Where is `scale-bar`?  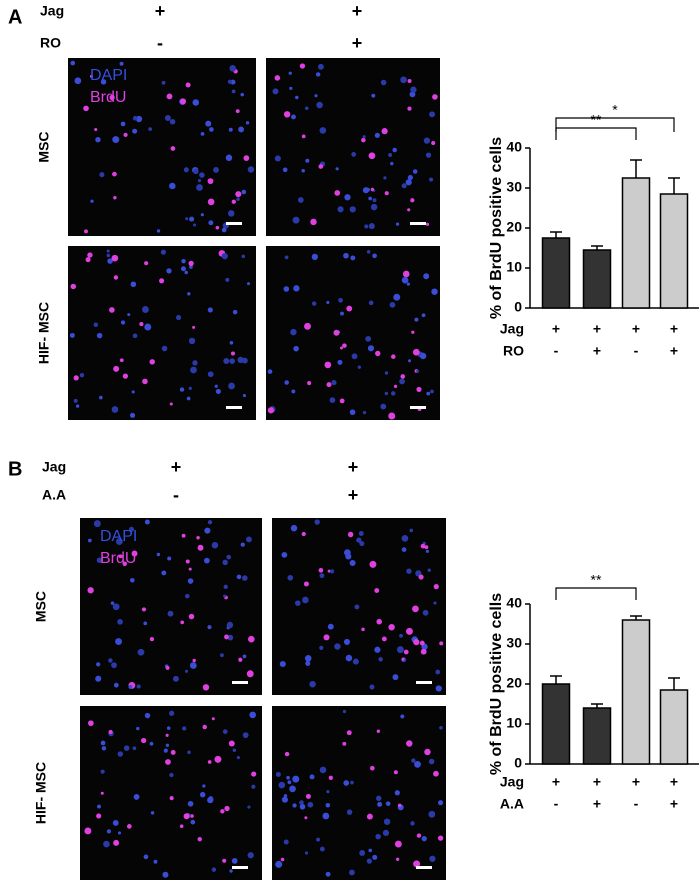
scale-bar is located at coordinates (424, 682).